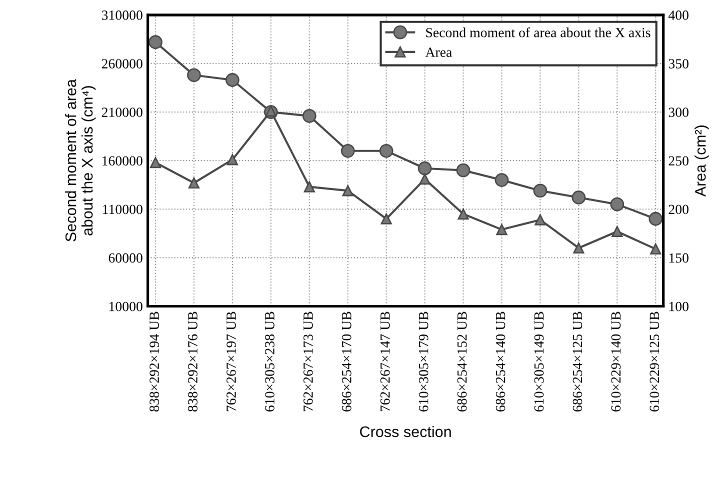  I want to click on legend-label: Area, so click(438, 52).